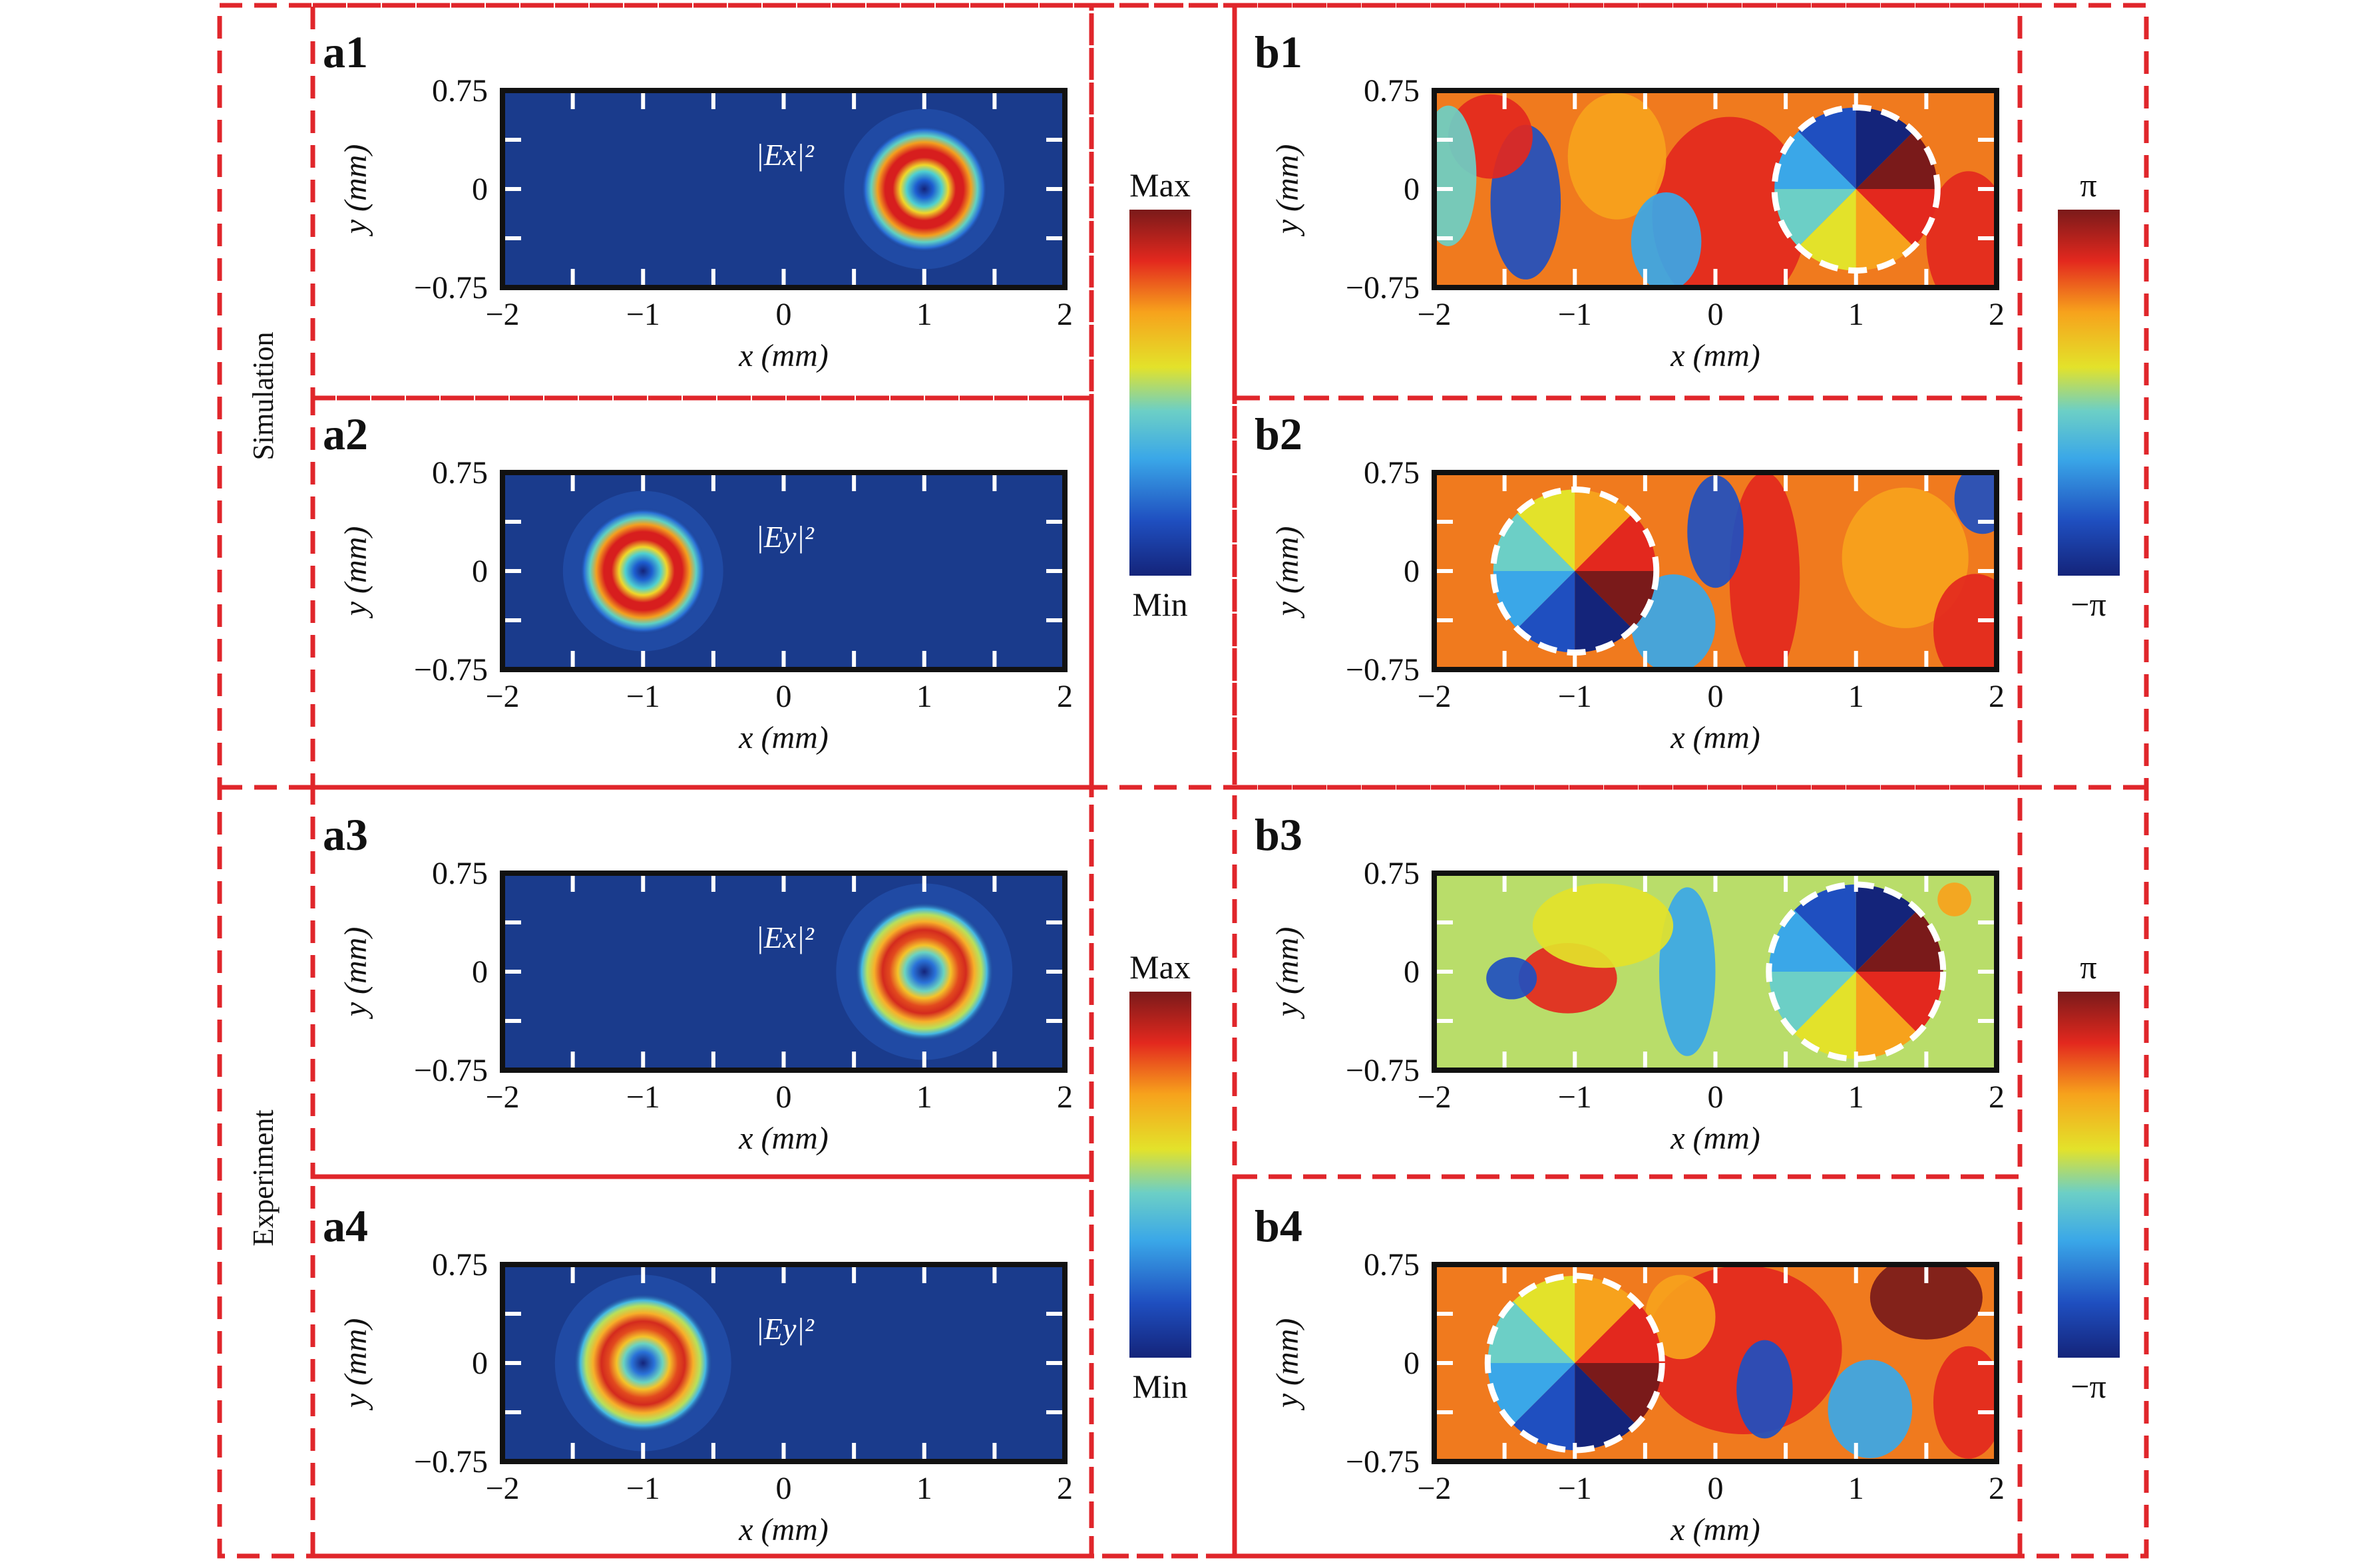  Describe the element at coordinates (345, 1226) in the screenshot. I see `panel-label: a4` at that location.